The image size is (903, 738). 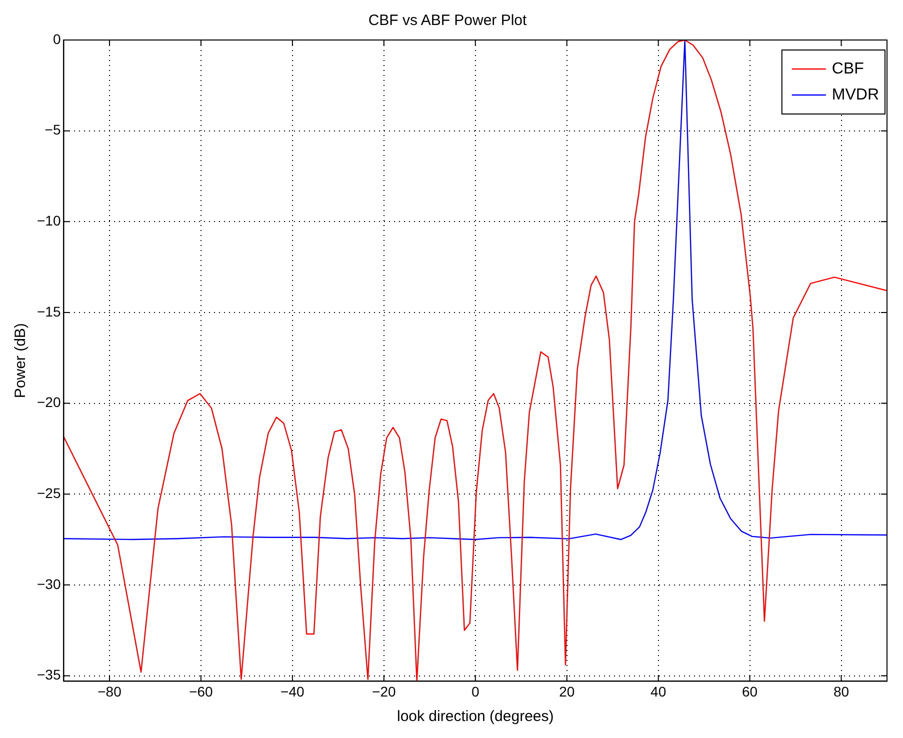 I want to click on y-tick-label: −5, so click(x=52, y=130).